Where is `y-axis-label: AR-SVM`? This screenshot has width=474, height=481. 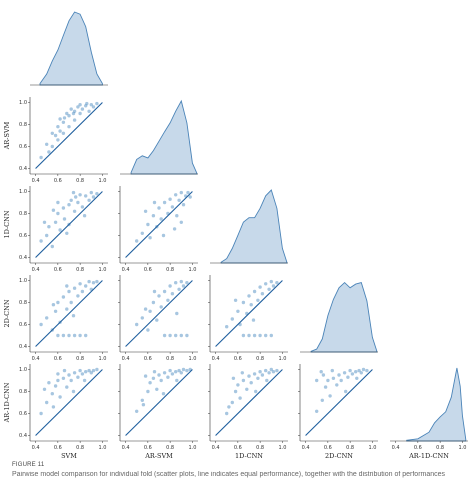
y-axis-label: AR-SVM is located at coordinates (7, 135).